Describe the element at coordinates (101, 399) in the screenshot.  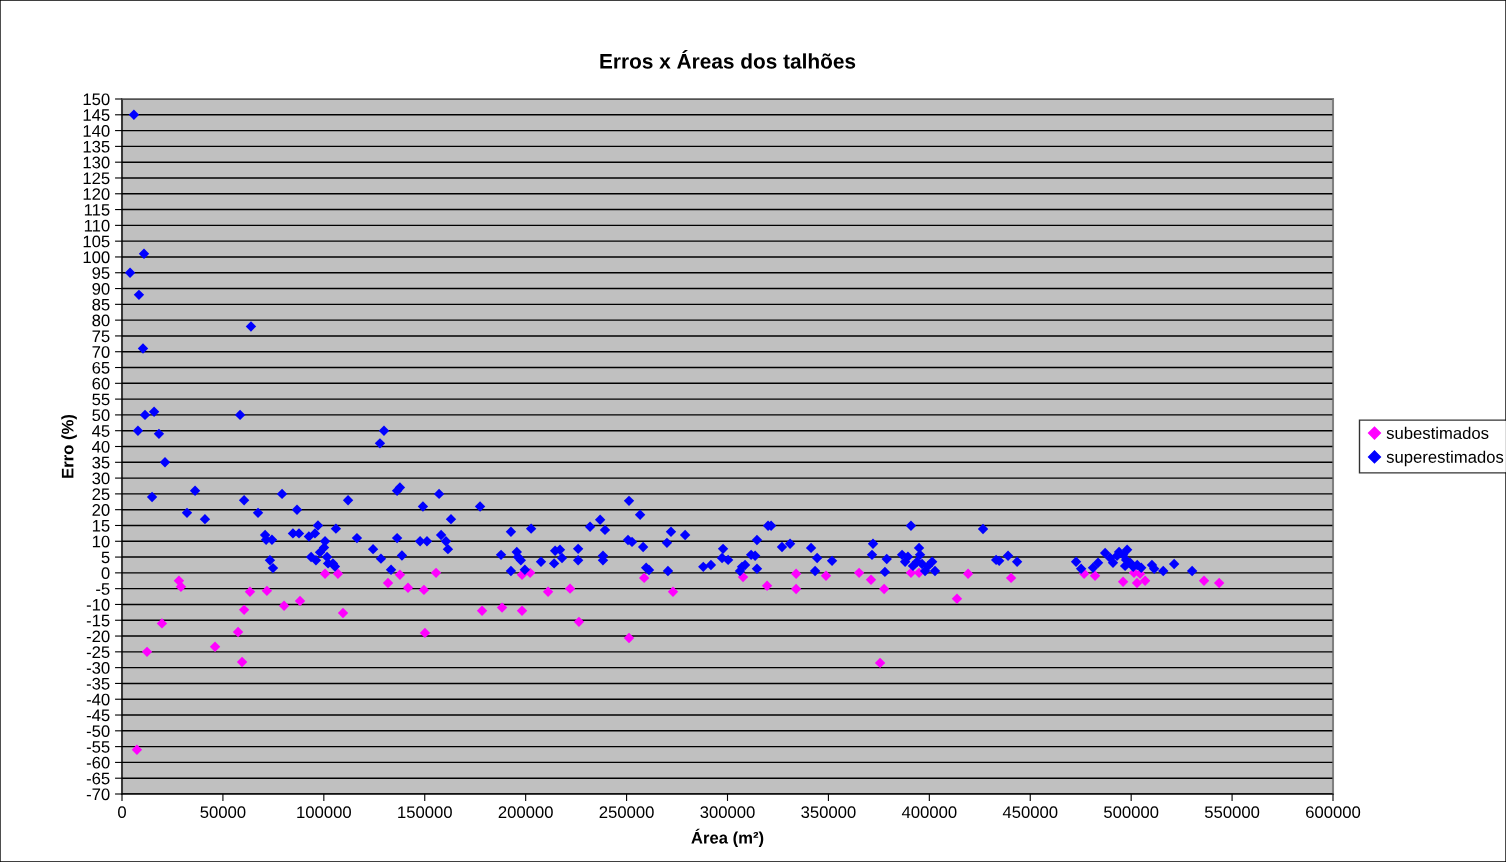
I see `y-tick-label: 55` at that location.